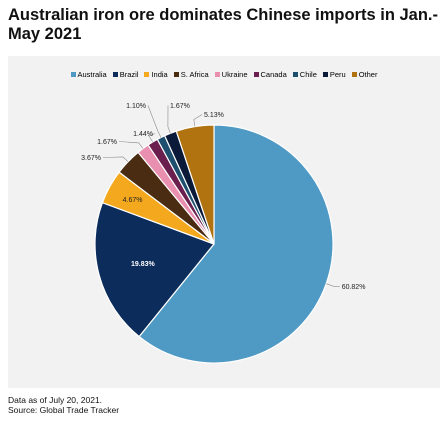  What do you see at coordinates (143, 134) in the screenshot?
I see `data-label-canada: 1.44%` at bounding box center [143, 134].